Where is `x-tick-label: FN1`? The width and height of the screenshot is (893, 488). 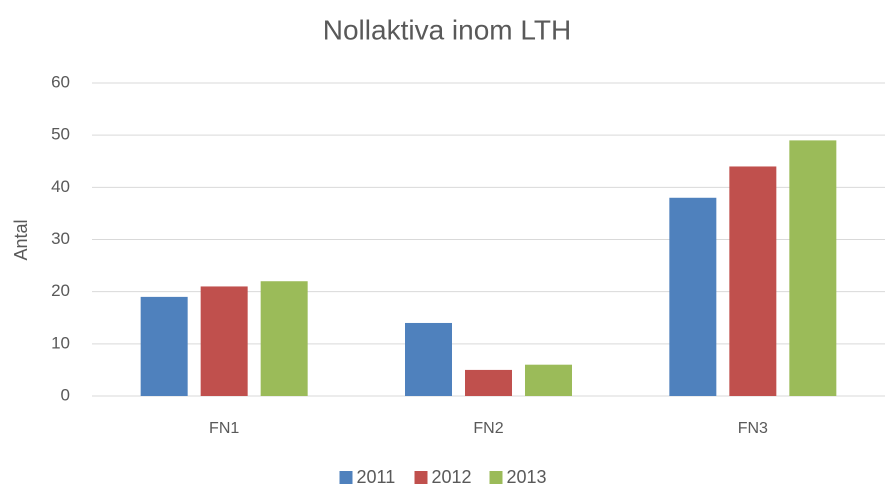 x-tick-label: FN1 is located at coordinates (224, 428).